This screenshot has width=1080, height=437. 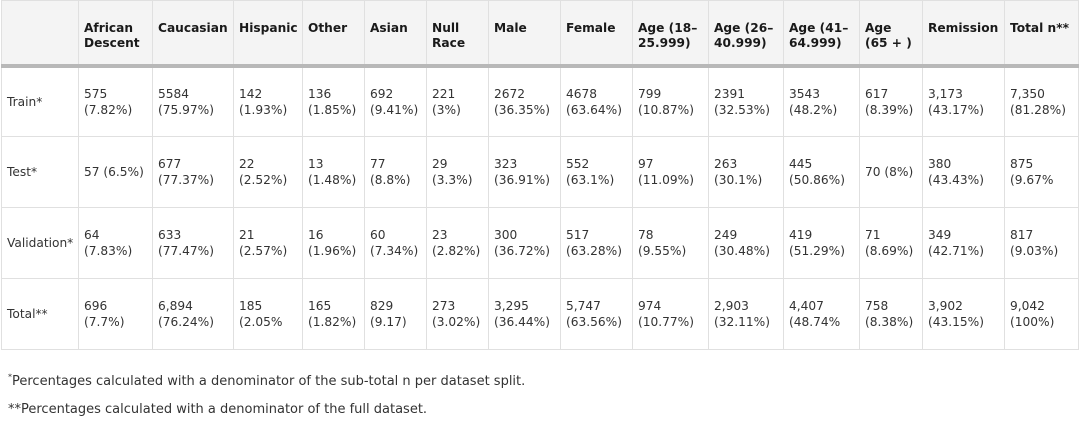 What do you see at coordinates (332, 322) in the screenshot?
I see `cell-value-line: (1.82%)` at bounding box center [332, 322].